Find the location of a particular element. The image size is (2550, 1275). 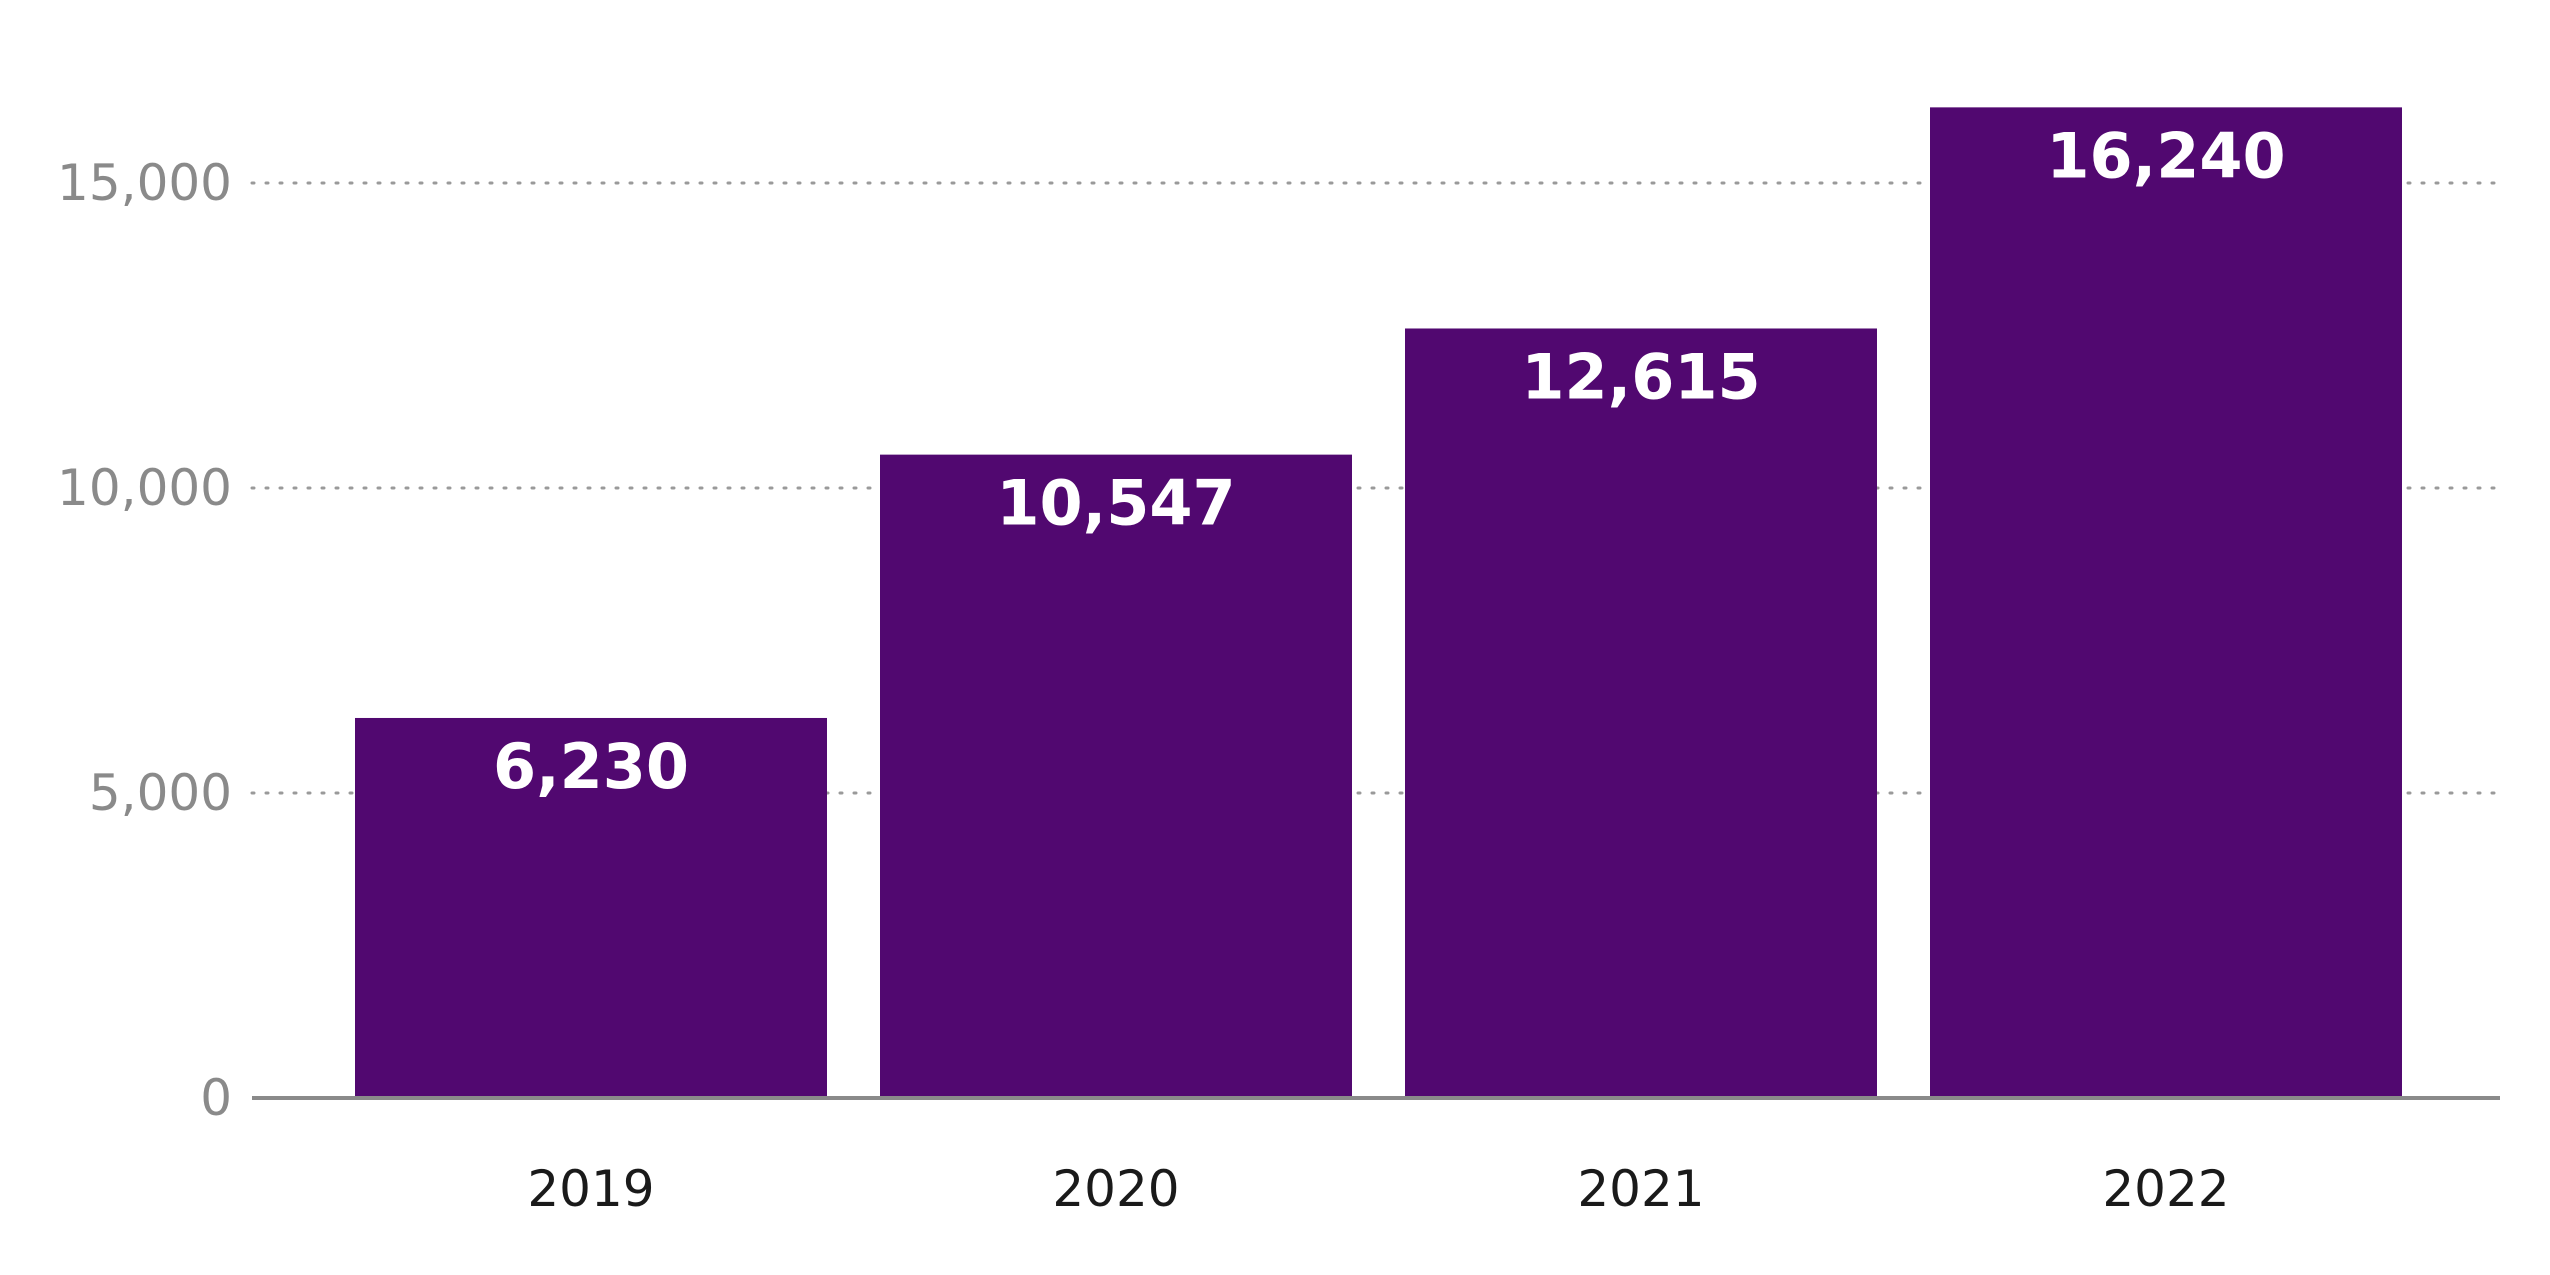

bar-value-label: 16,240 is located at coordinates (2165, 155).